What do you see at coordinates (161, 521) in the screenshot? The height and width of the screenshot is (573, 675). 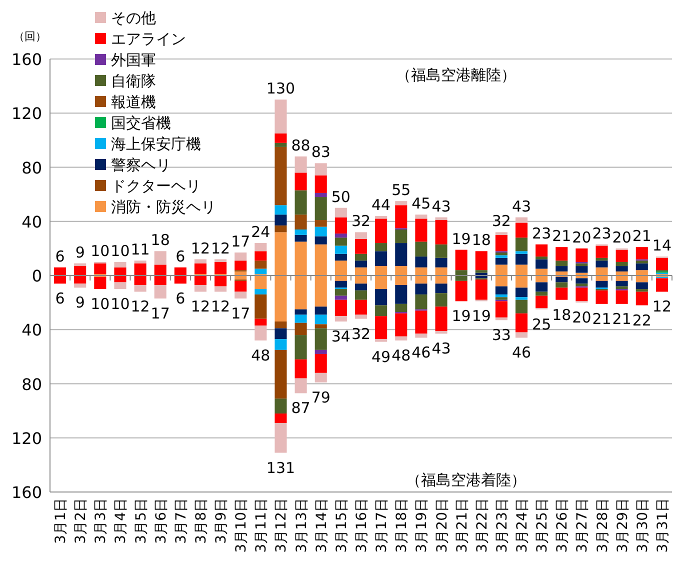 I see `x-tick-label: 3月6日` at bounding box center [161, 521].